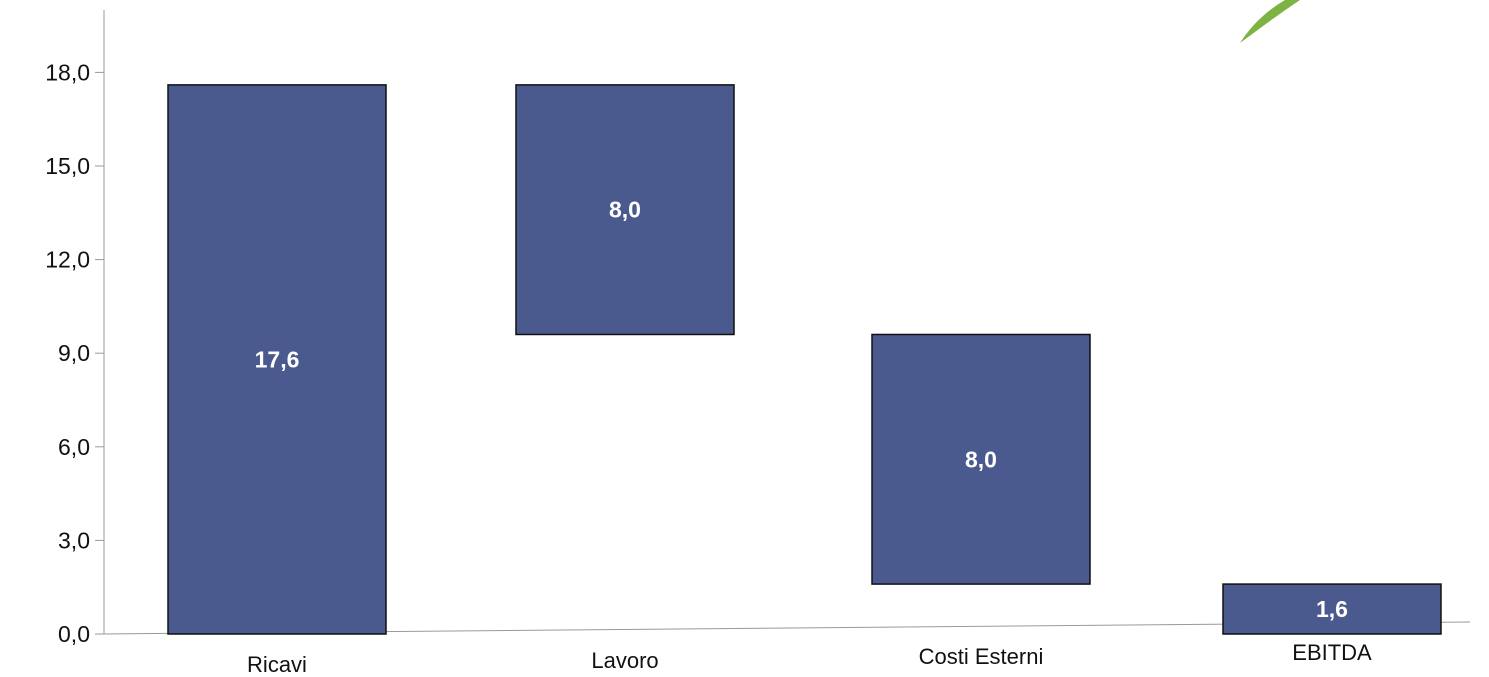  I want to click on category-label: Lavoro, so click(624, 660).